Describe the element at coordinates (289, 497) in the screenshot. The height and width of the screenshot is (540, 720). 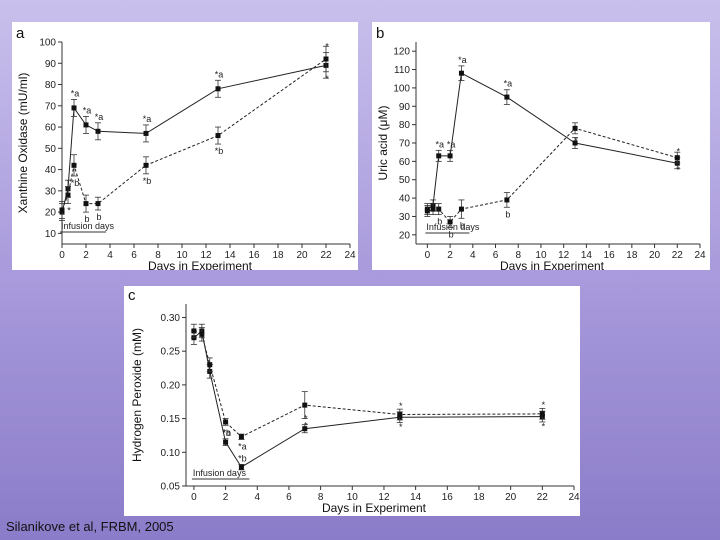
I see `x-tick-label: 6` at that location.